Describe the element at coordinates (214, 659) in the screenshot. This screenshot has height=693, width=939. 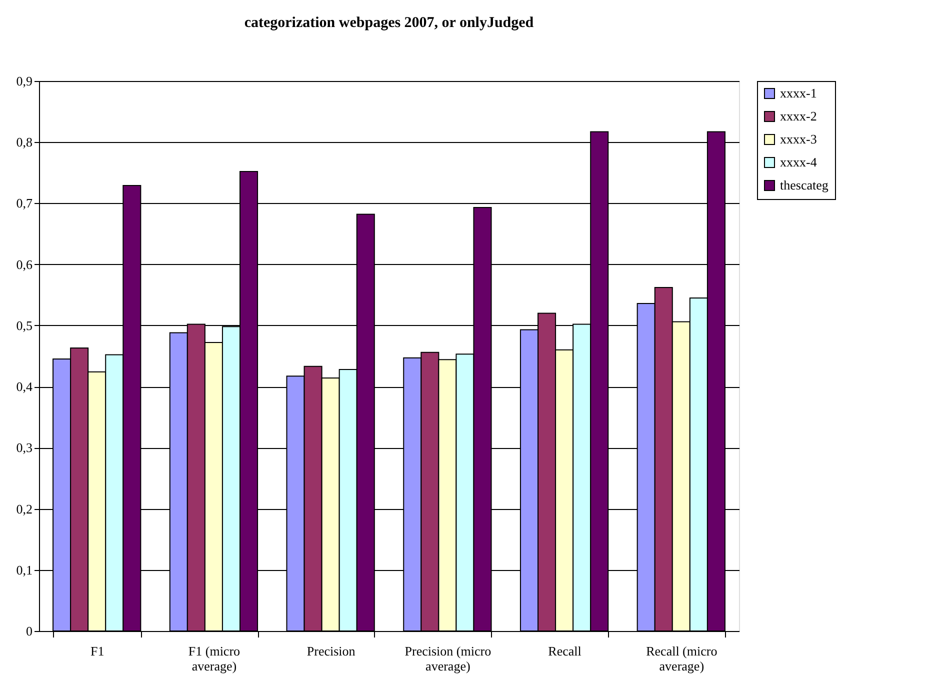
I see `x-tick-label: F1 (micro average)` at that location.